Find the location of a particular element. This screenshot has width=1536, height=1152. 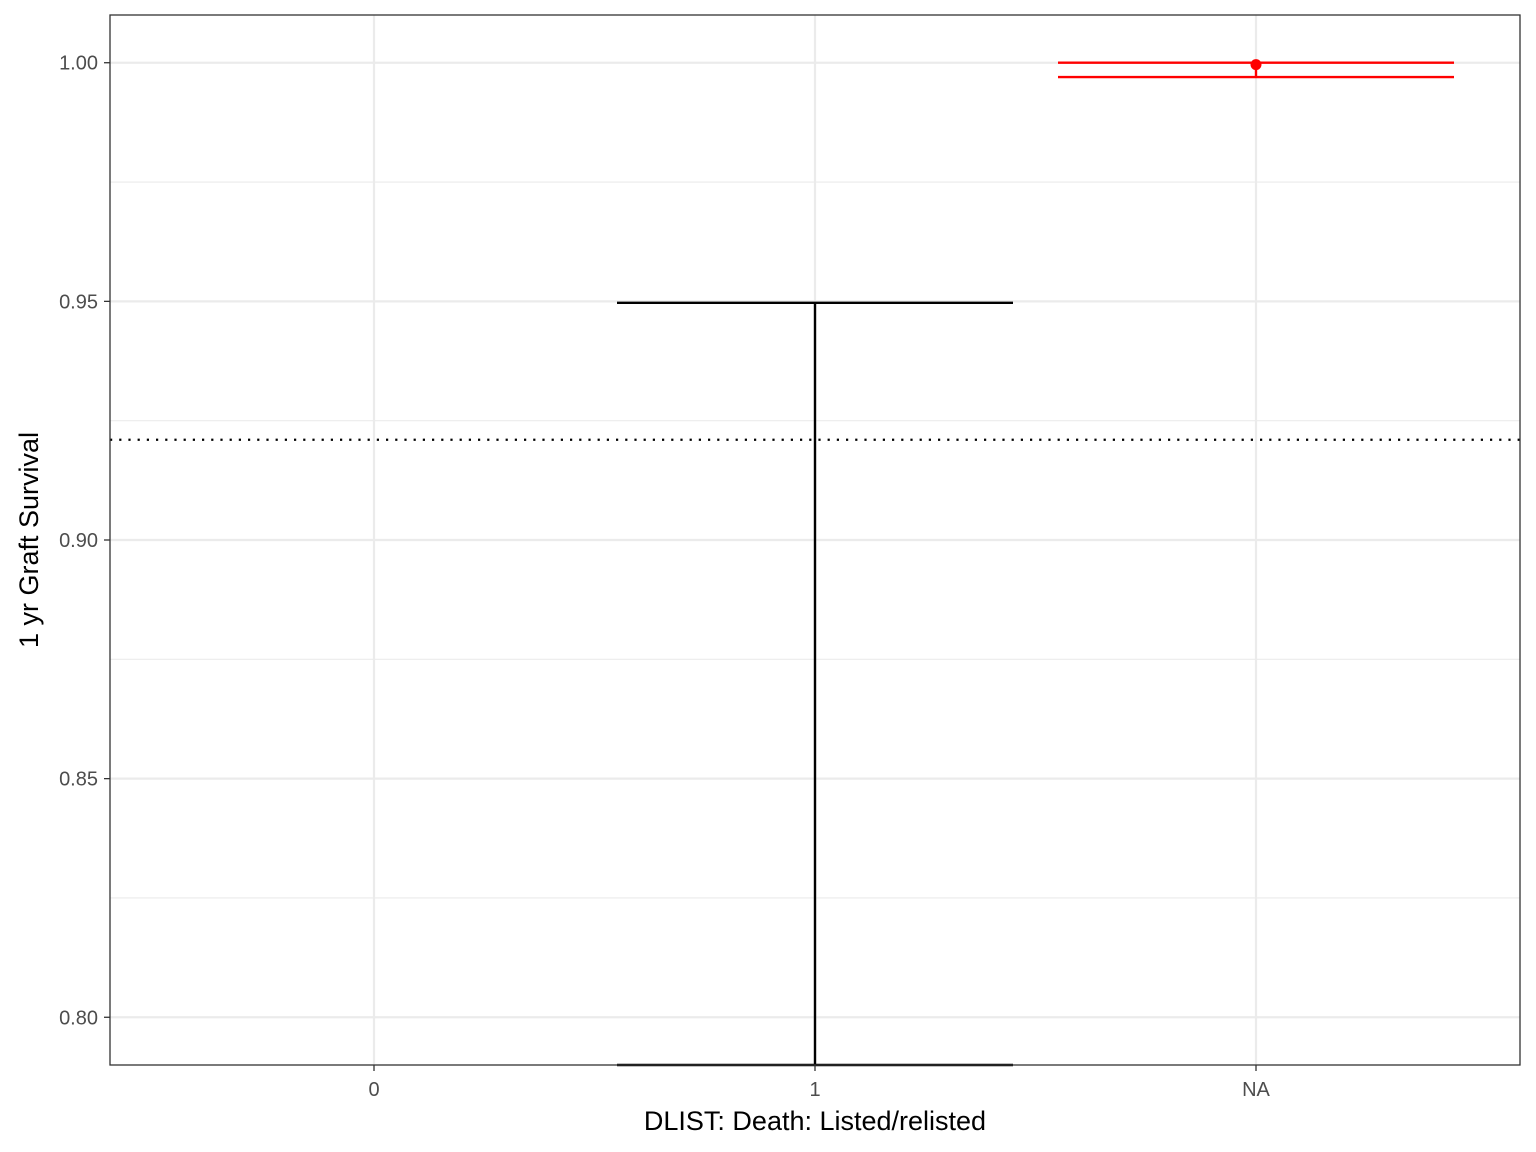

estimate-point is located at coordinates (1256, 65).